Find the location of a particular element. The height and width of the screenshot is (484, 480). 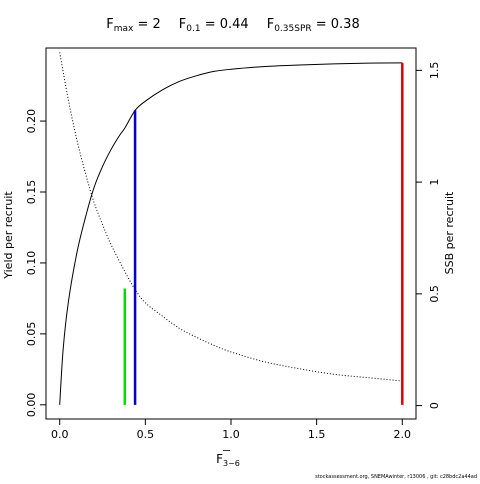

chart-title: Fmax = 2 F0.1 = 0.44 F0.35SPR = 0.38 is located at coordinates (232, 25).